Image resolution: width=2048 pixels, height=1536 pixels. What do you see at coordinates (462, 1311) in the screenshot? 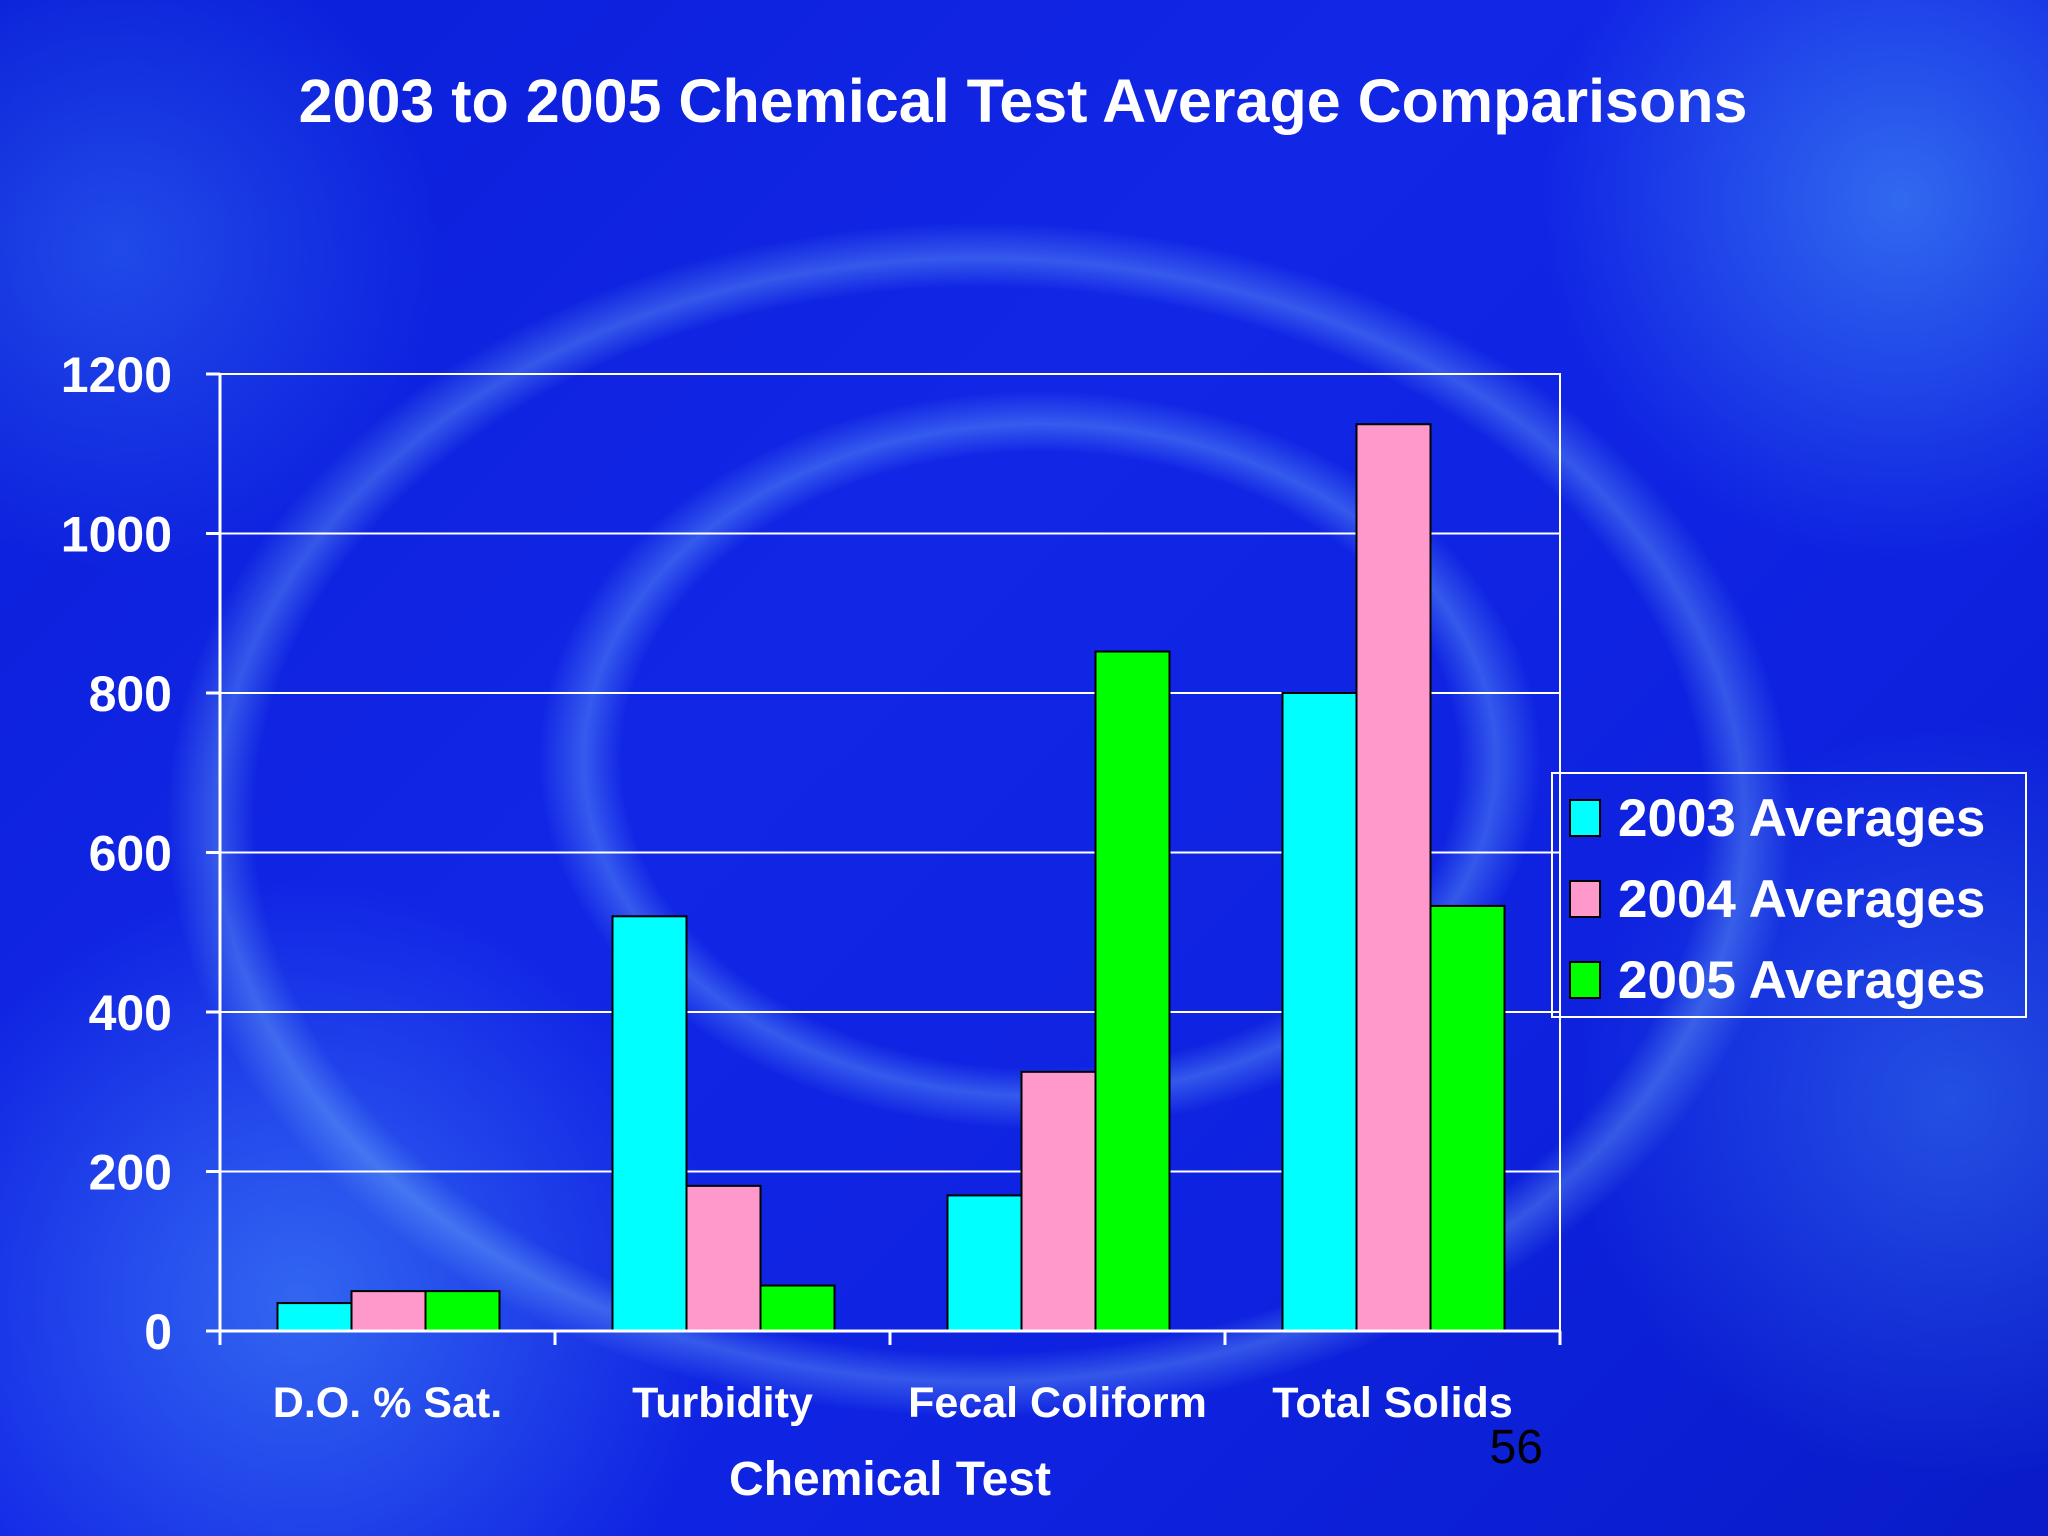
I see `bar-2005-averages-d-o-sat-` at bounding box center [462, 1311].